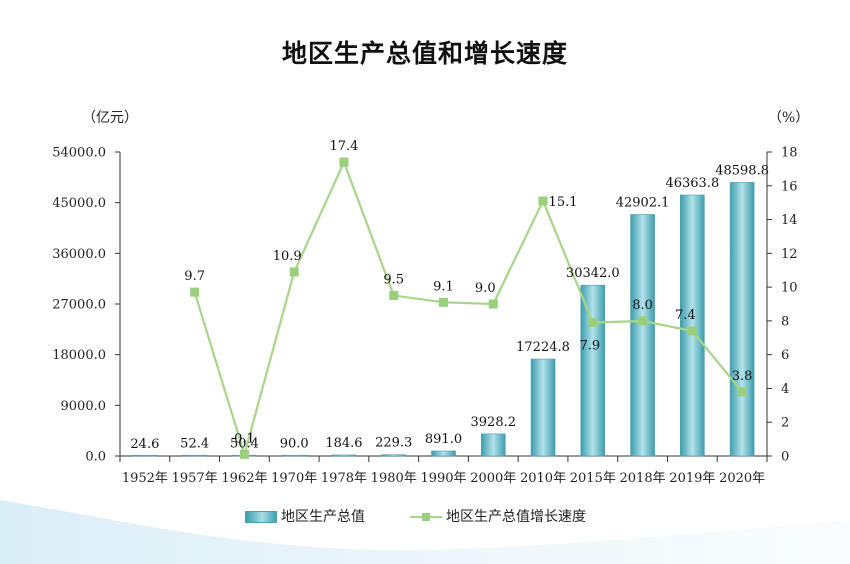  I want to click on legend: 地区生产总值 地区生产总值增长速度, so click(425, 517).